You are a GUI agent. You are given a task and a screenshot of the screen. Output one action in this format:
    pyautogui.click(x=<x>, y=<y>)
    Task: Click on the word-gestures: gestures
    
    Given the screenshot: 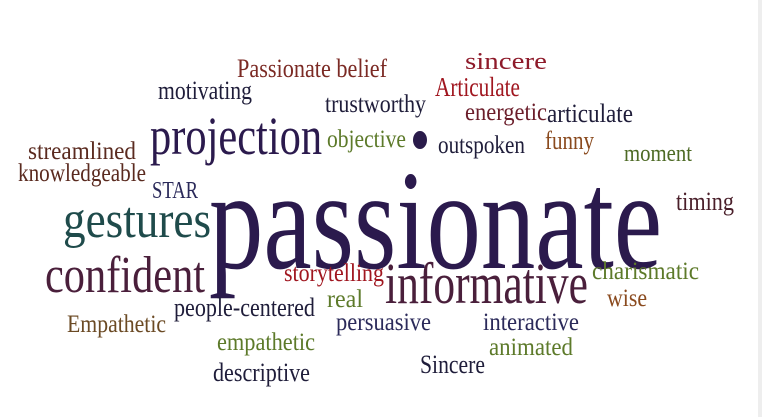 What is the action you would take?
    pyautogui.click(x=137, y=220)
    